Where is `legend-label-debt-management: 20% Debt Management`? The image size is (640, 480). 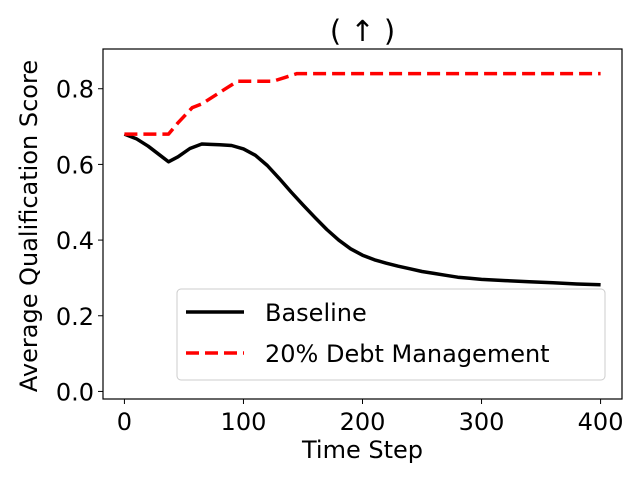
legend-label-debt-management: 20% Debt Management is located at coordinates (407, 354).